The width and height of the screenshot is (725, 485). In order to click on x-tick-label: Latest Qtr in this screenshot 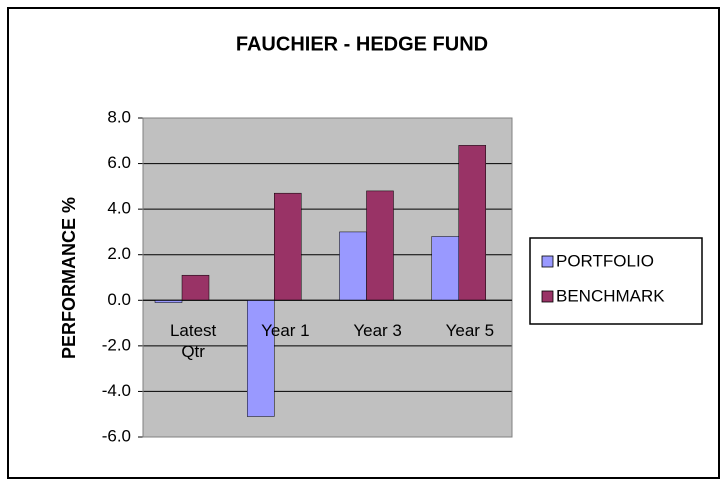, I will do `click(193, 341)`.